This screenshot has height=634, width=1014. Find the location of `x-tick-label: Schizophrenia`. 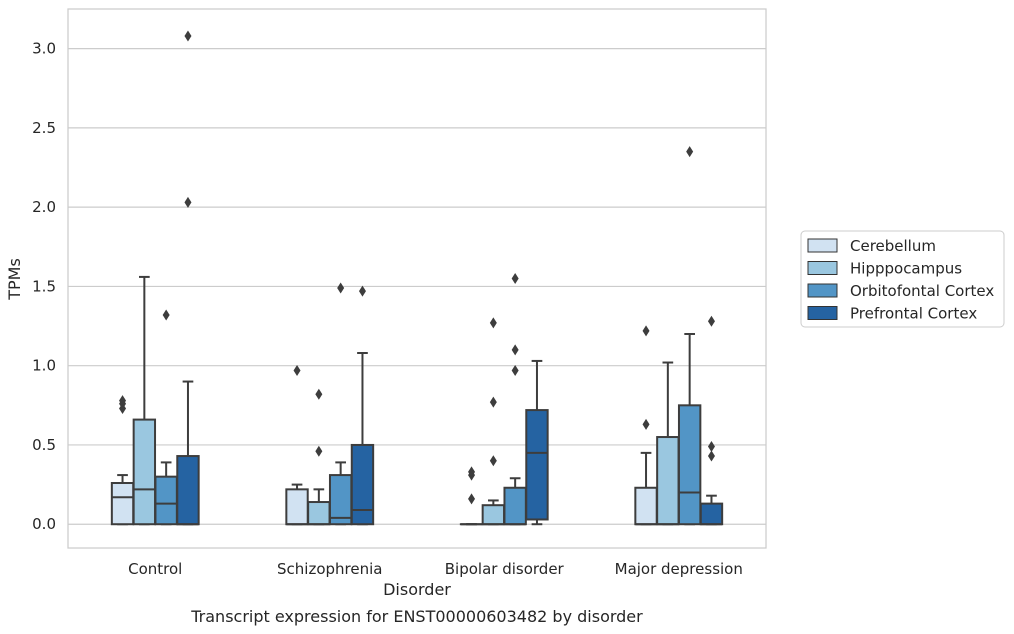

x-tick-label: Schizophrenia is located at coordinates (329, 569).